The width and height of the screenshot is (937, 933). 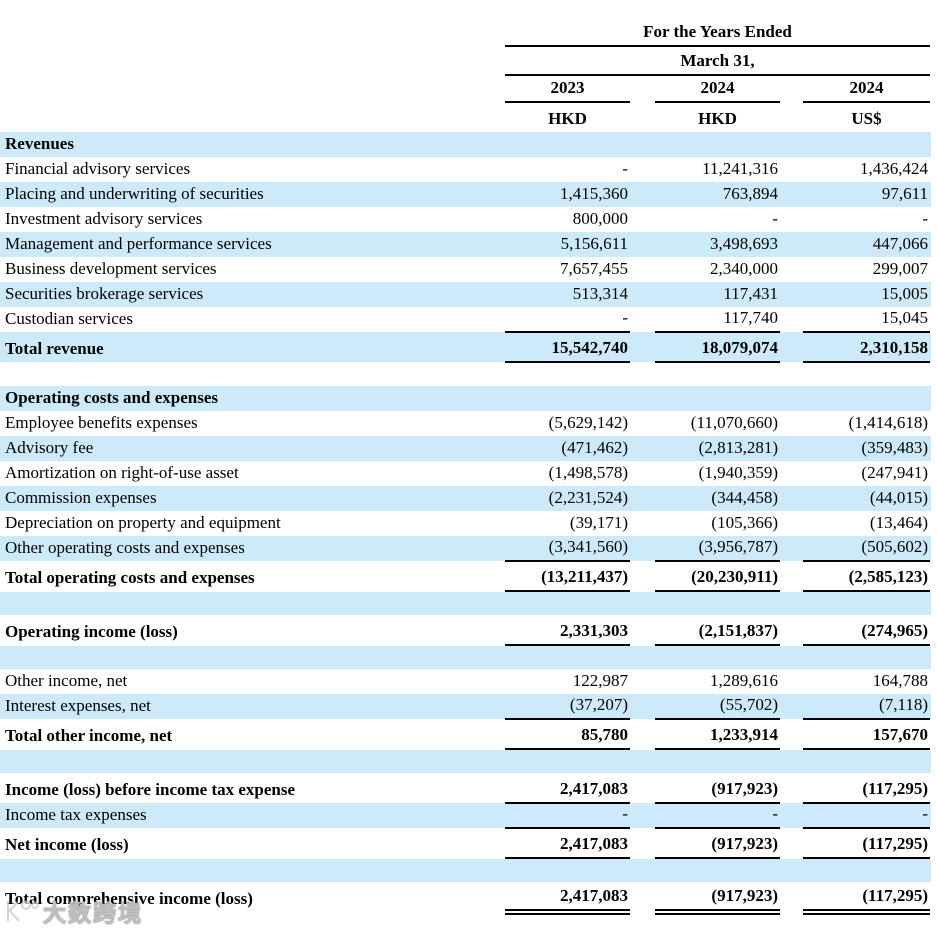 I want to click on column-year-2023: 2023, so click(x=567, y=89).